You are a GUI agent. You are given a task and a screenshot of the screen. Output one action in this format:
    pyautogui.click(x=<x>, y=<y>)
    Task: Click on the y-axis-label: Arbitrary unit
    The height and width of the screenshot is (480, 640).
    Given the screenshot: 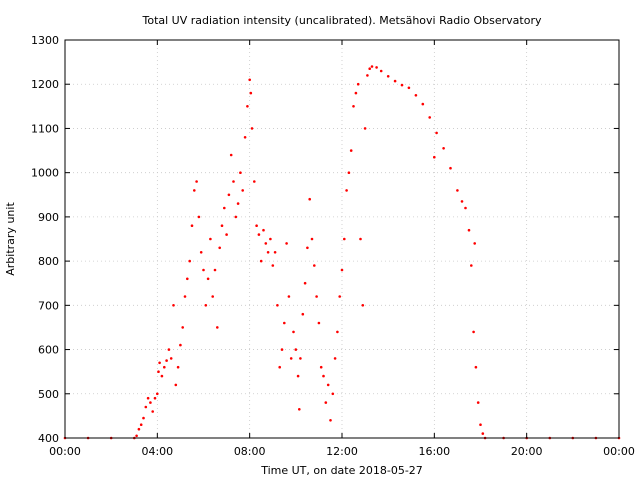 What is the action you would take?
    pyautogui.click(x=10, y=239)
    